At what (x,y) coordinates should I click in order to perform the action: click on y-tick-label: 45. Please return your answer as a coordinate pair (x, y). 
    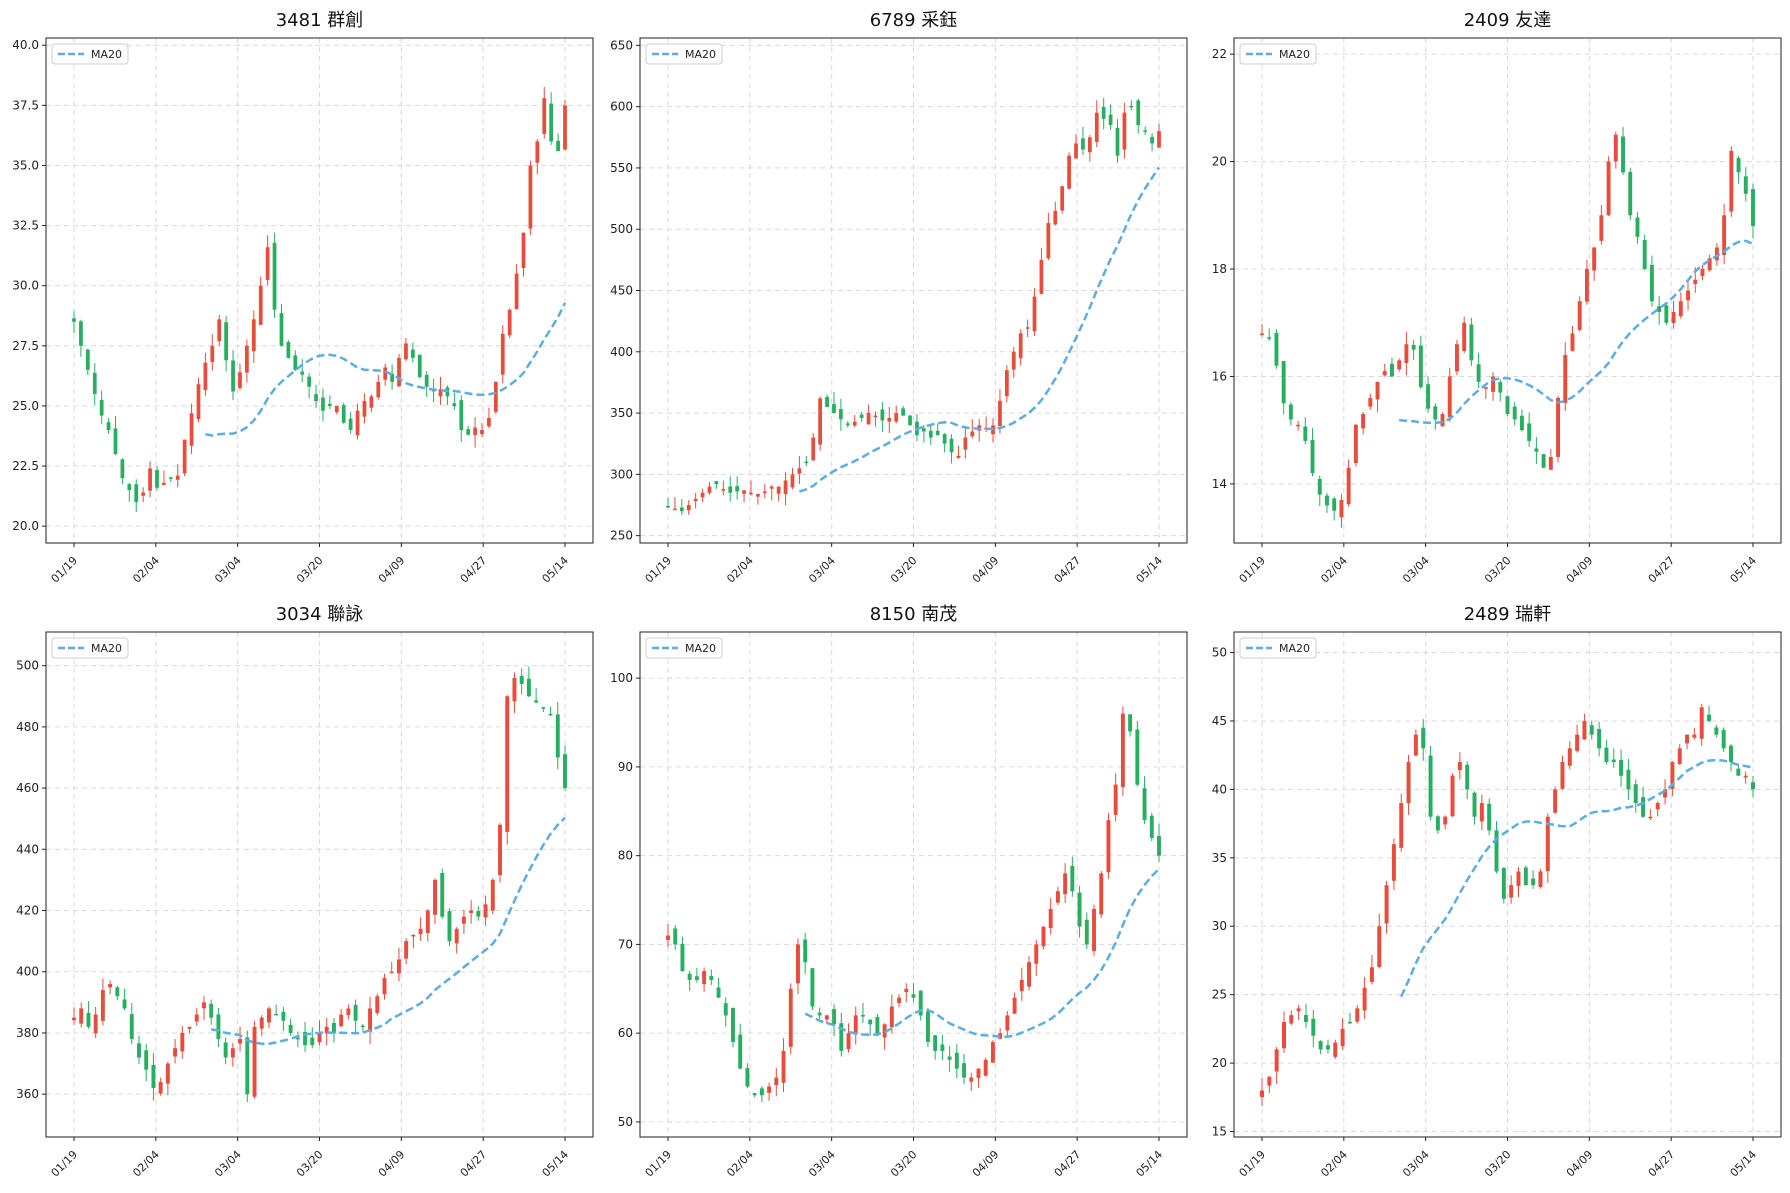
    Looking at the image, I should click on (1219, 721).